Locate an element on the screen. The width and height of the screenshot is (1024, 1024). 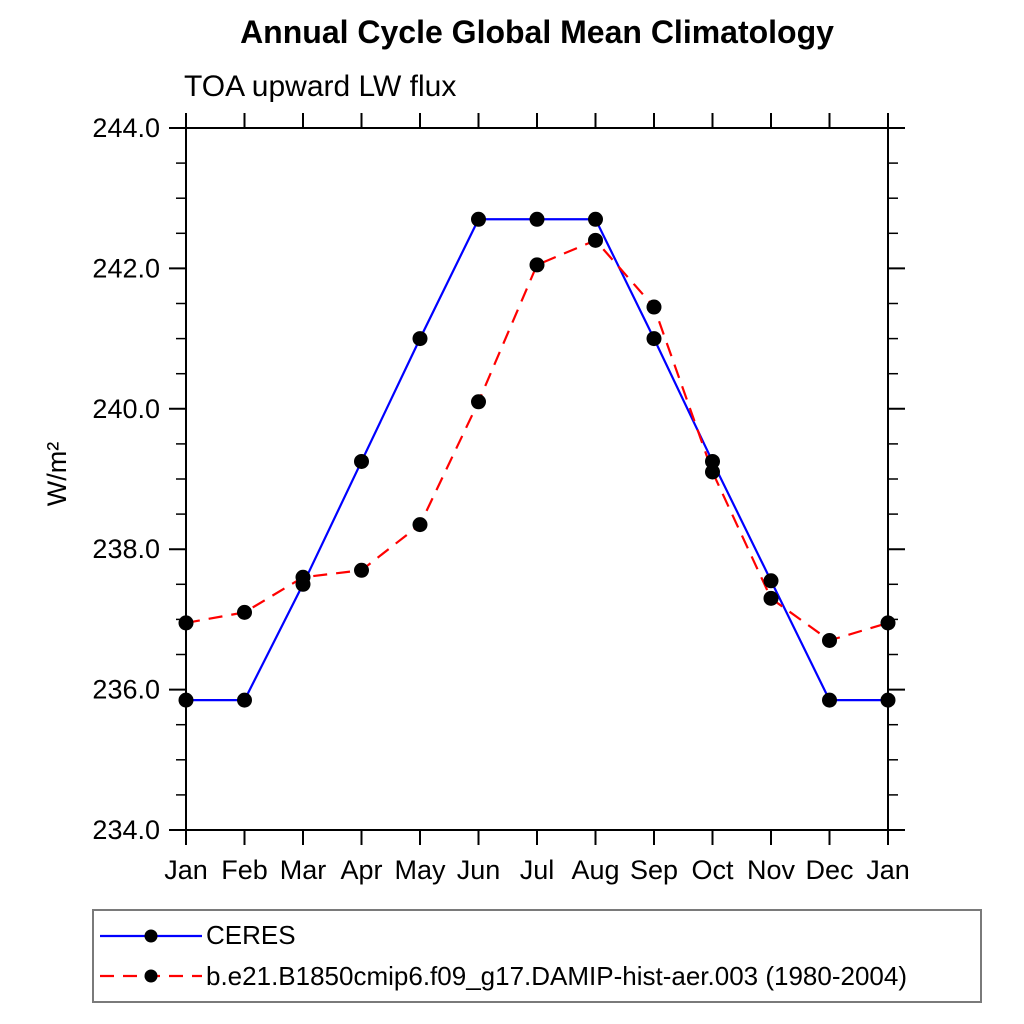
y-tick-label: 240.0 is located at coordinates (126, 409).